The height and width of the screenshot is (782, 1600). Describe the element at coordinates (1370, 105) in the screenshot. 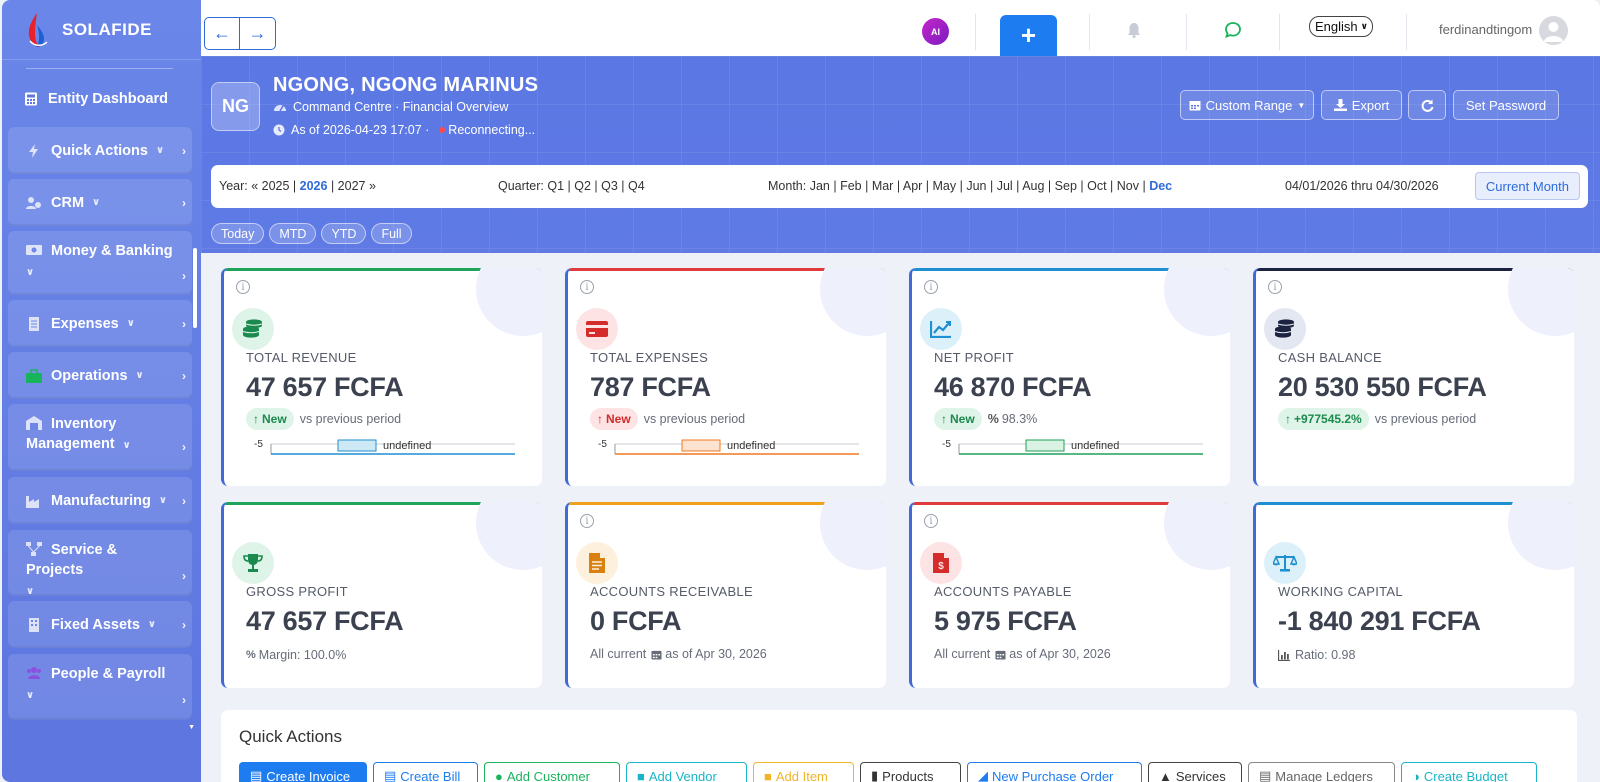

I see `button-label: Export` at that location.